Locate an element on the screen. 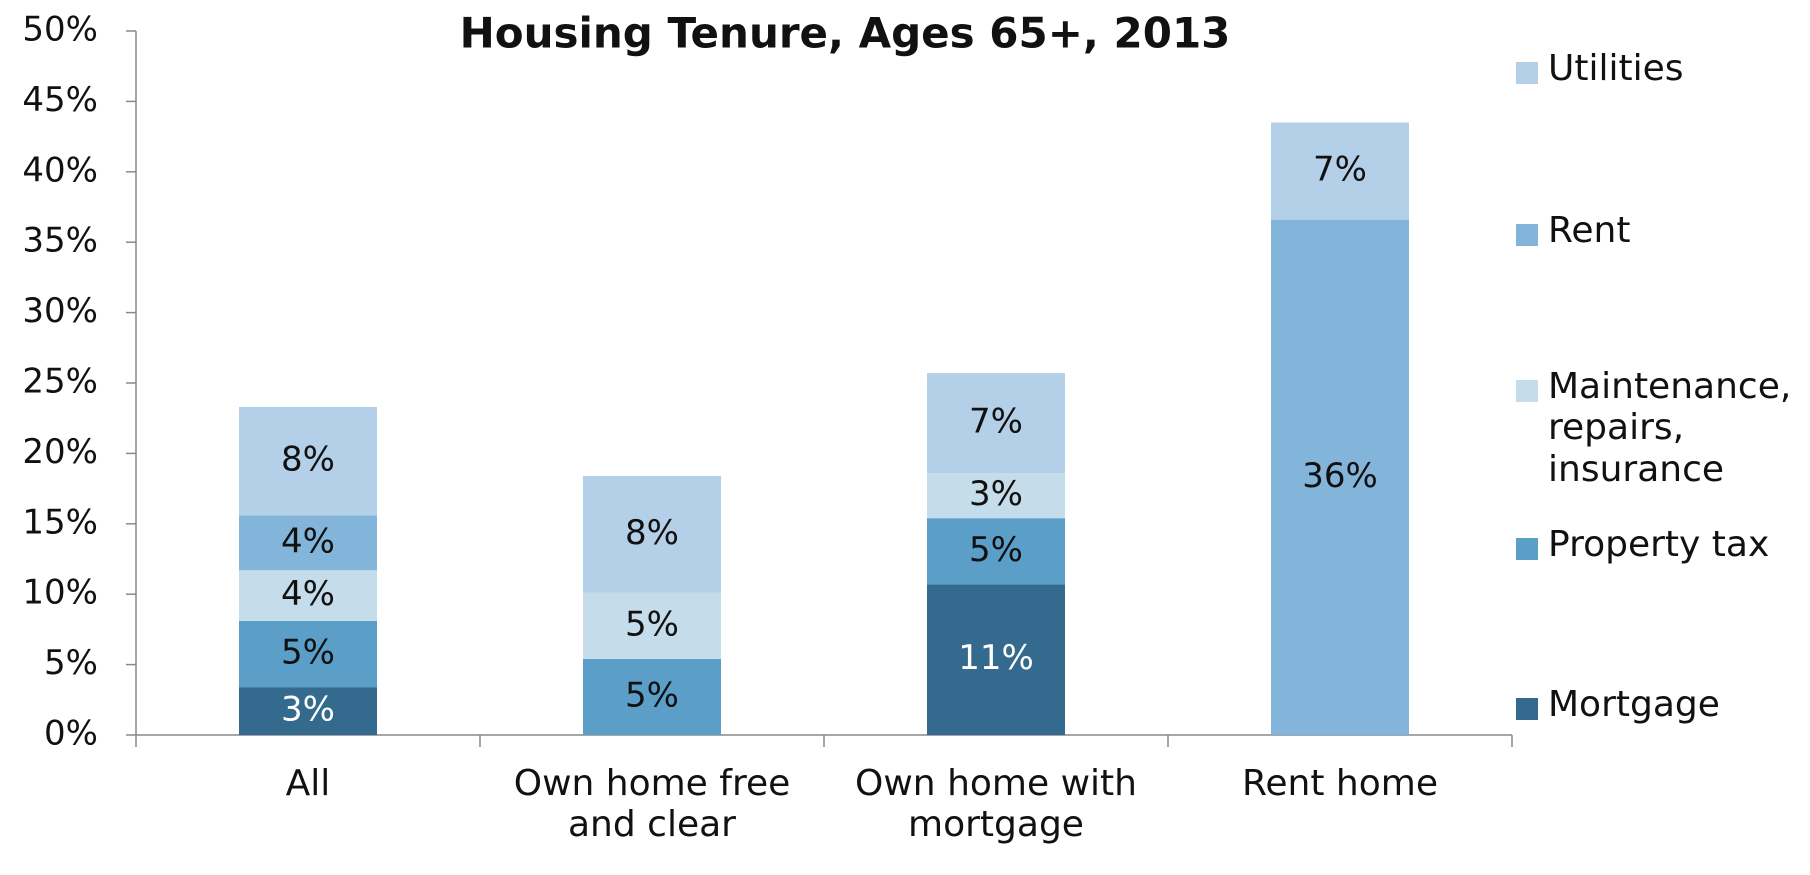 The height and width of the screenshot is (875, 1810). legend-label-box: Maintenance, repairs, insurance is located at coordinates (1670, 428).